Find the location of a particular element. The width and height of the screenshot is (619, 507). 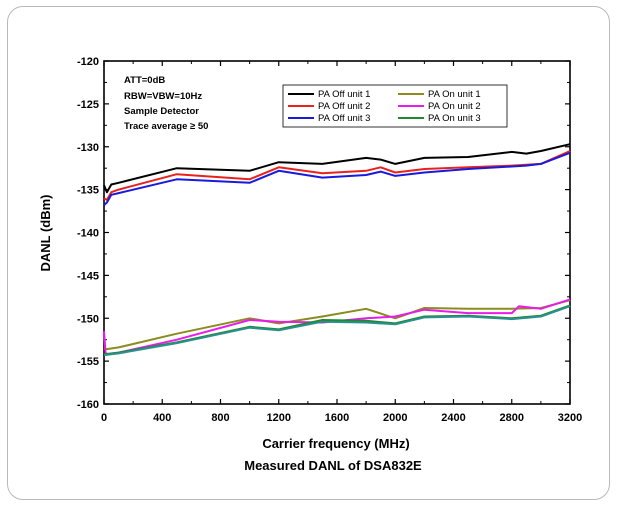

legend-entry-5: PA On unit 3 is located at coordinates (454, 118).